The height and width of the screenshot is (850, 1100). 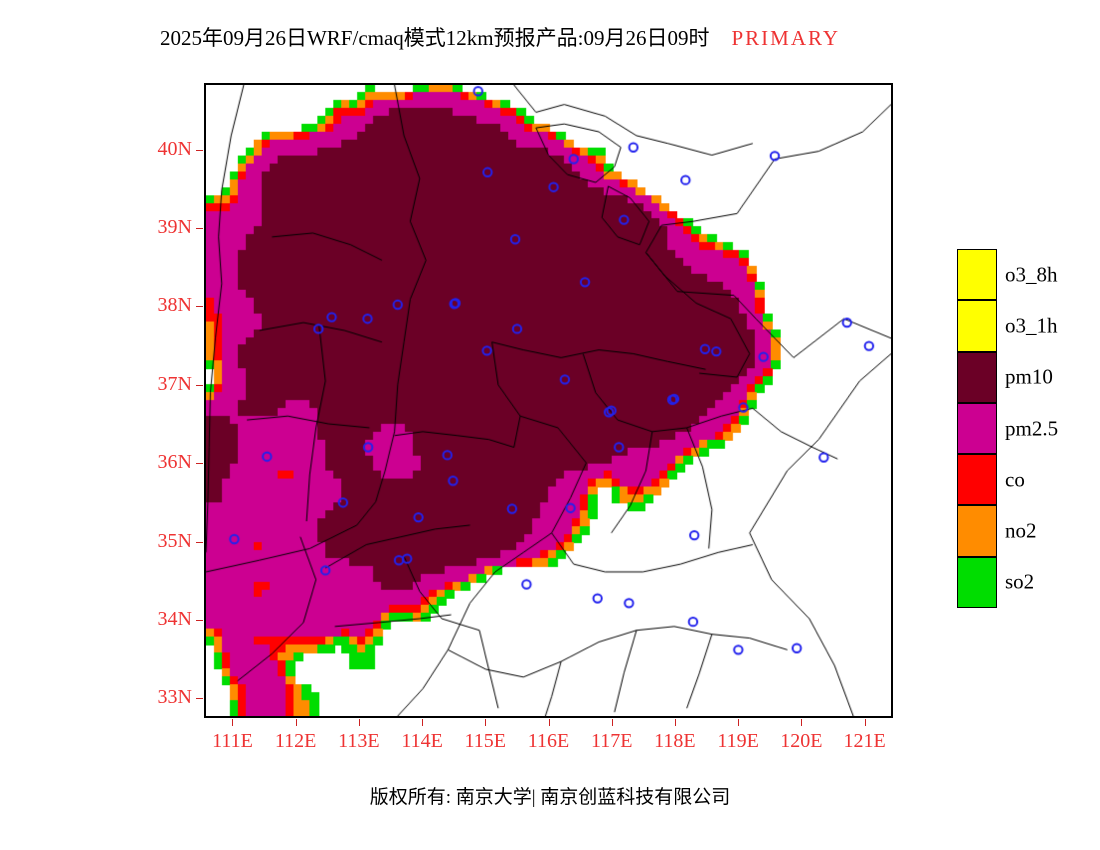 I want to click on legend-row-pm10: pm10, so click(x=1005, y=377).